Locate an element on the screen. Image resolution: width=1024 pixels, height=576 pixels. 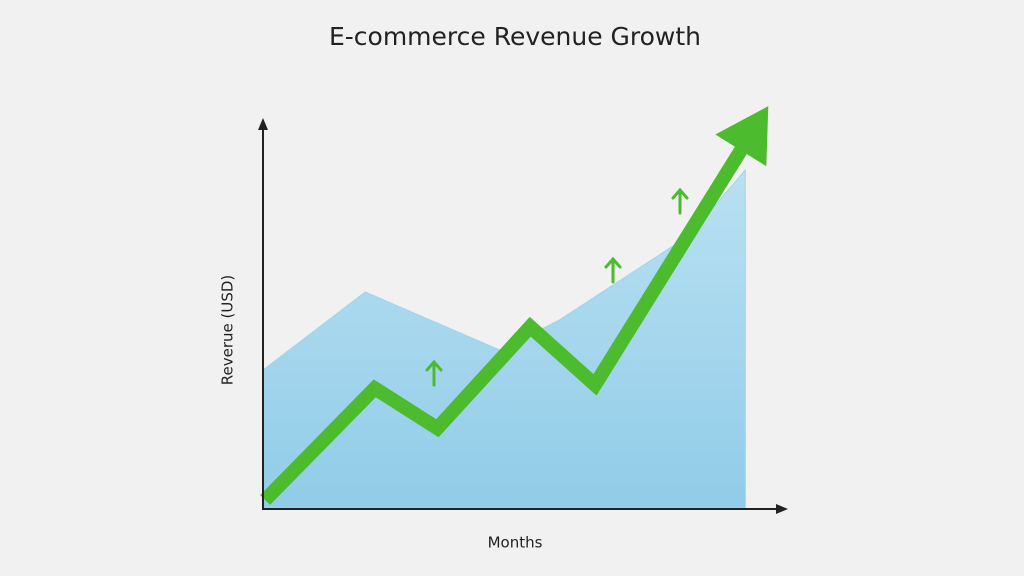
growth-arrowhead is located at coordinates (742, 136).